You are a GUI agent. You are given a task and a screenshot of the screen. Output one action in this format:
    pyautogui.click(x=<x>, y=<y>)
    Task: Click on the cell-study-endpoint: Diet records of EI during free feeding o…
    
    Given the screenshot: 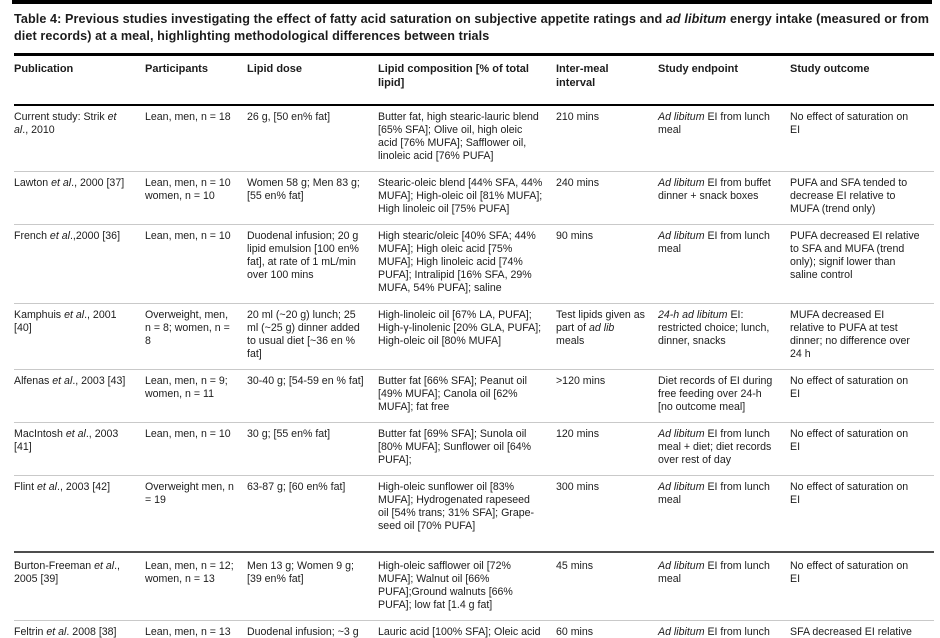 What is the action you would take?
    pyautogui.click(x=724, y=395)
    